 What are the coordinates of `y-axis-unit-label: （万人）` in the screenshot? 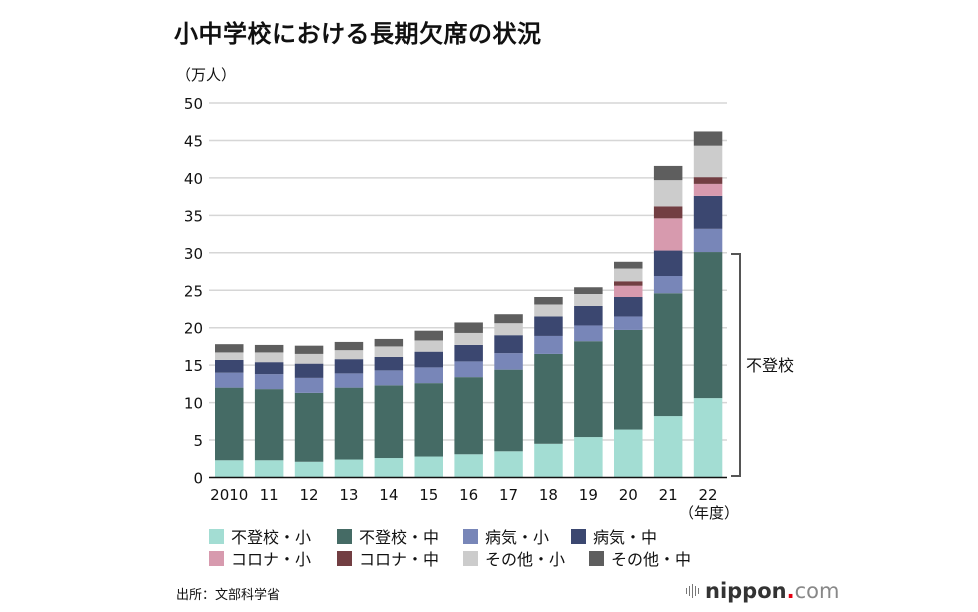 It's located at (206, 75).